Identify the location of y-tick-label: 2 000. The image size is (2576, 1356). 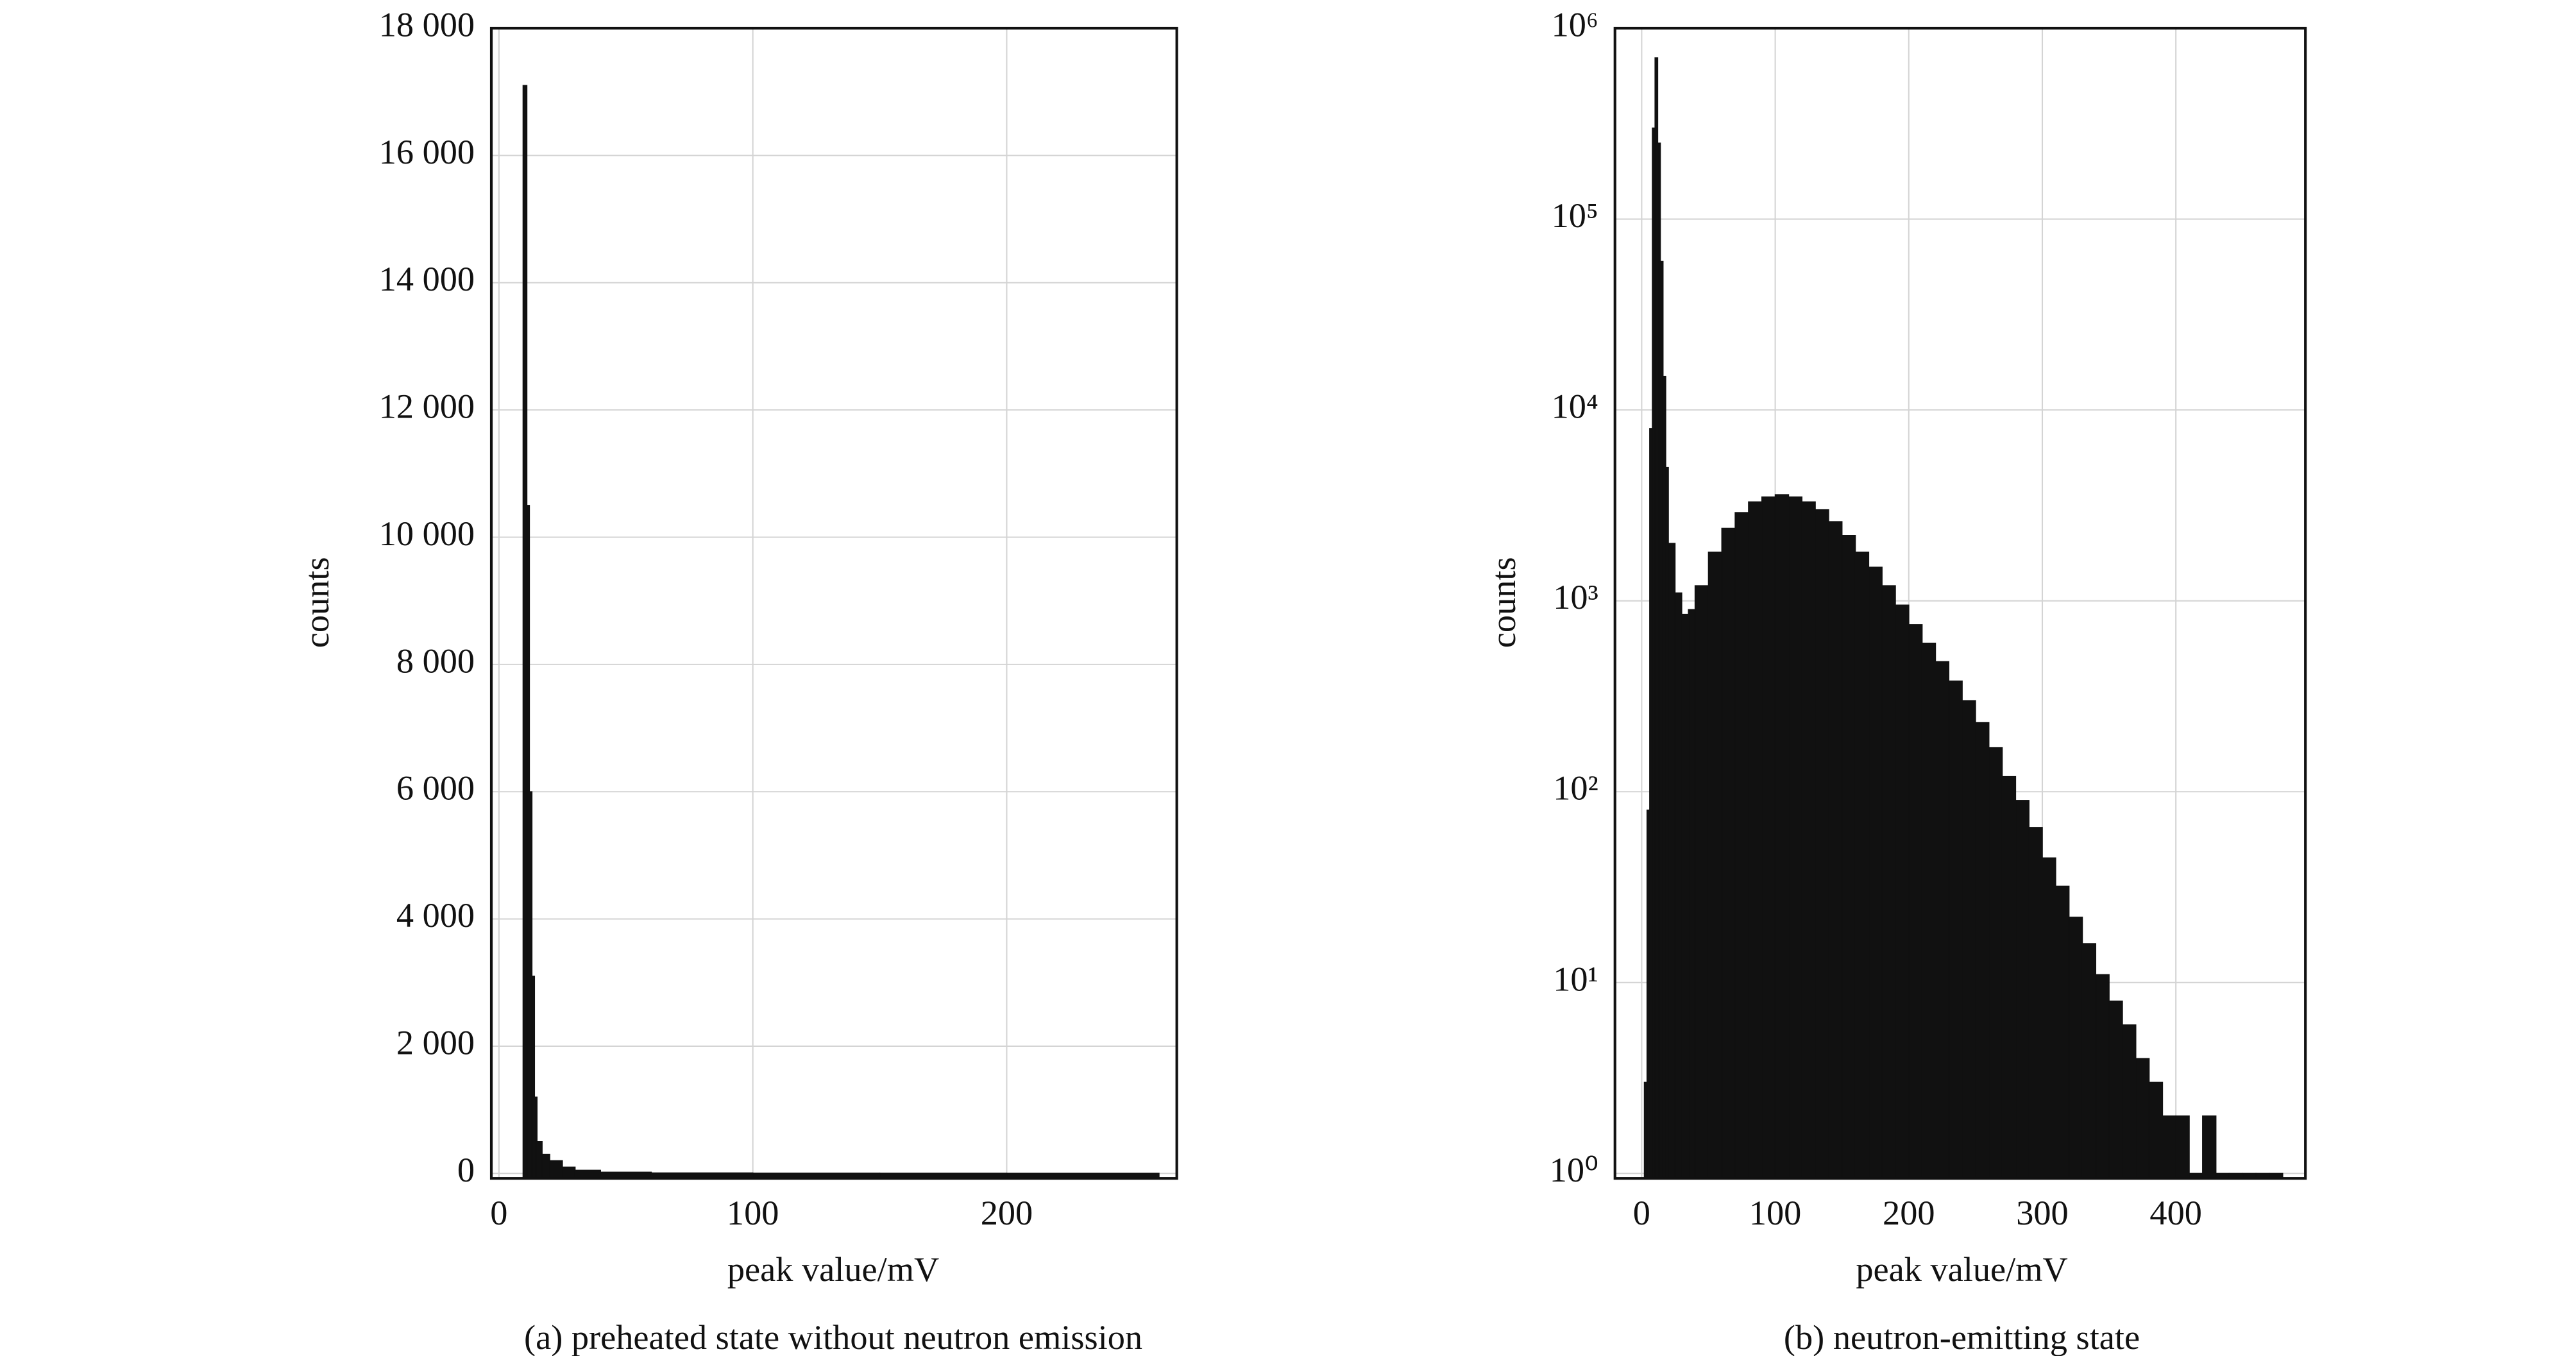
(435, 1042).